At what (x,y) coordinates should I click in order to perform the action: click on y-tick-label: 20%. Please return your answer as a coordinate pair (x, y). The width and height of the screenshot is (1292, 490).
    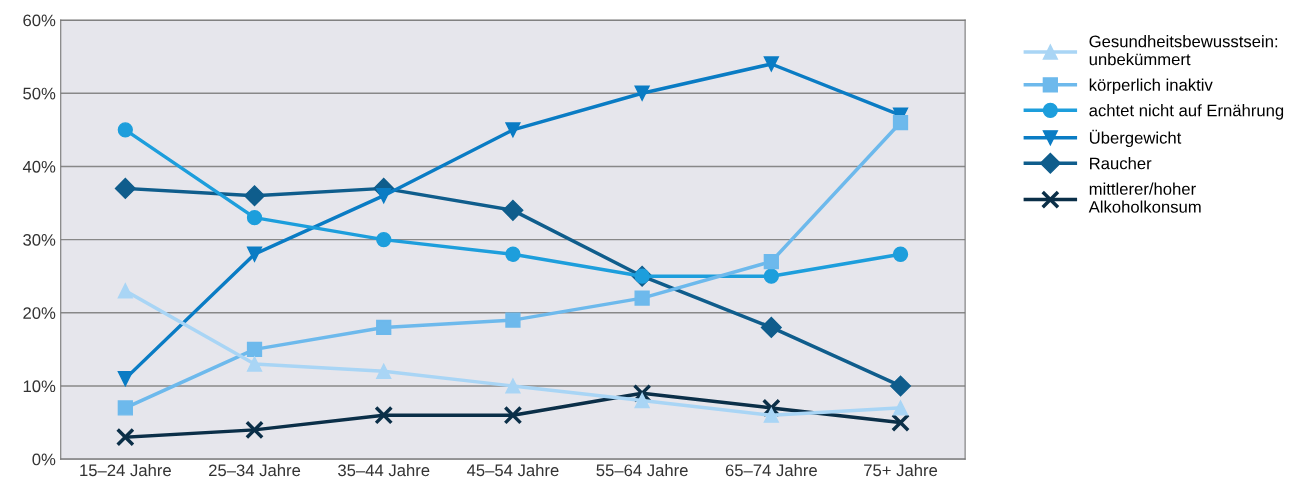
    Looking at the image, I should click on (39, 313).